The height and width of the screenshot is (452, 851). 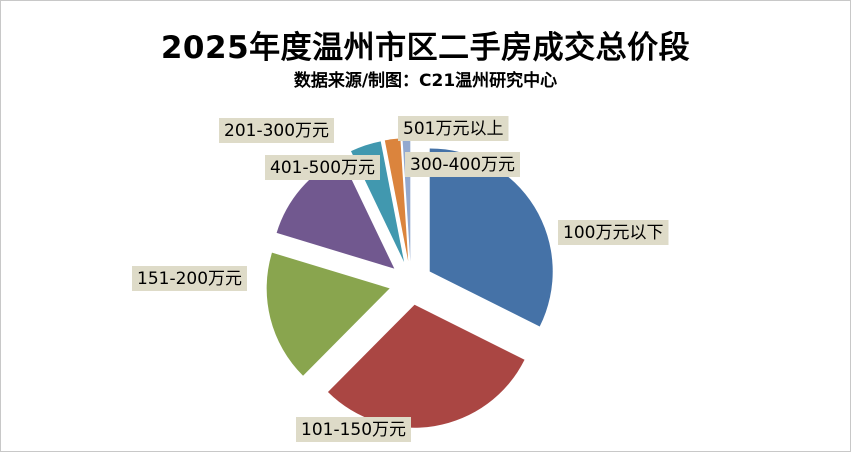 I want to click on slice-label: 501万元以上, so click(x=453, y=128).